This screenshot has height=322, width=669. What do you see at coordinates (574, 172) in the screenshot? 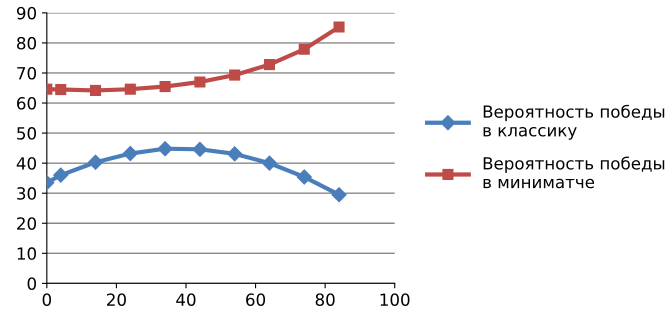
I see `legend-label: Вероятность победы в миниматче` at bounding box center [574, 172].